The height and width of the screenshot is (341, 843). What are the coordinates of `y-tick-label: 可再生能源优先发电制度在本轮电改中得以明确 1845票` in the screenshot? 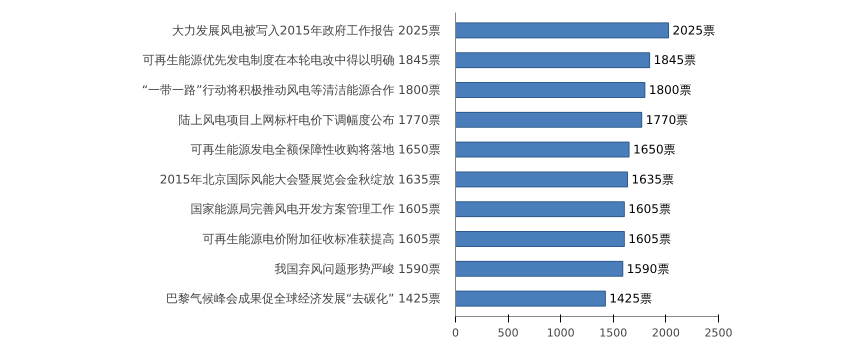 It's located at (291, 60).